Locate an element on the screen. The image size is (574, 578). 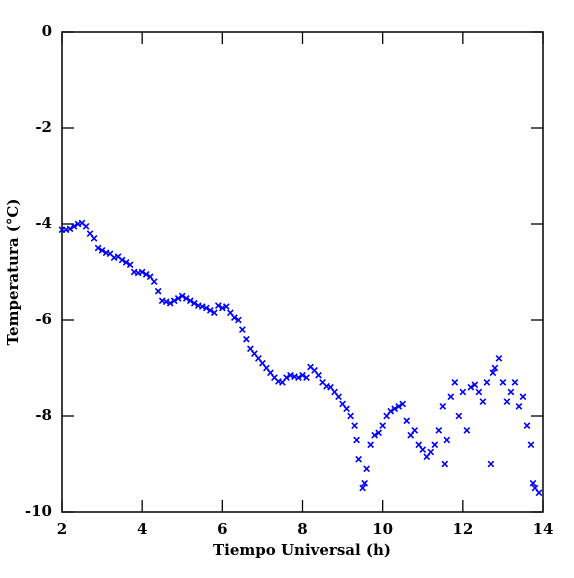
y-tick-label: -10 is located at coordinates (38, 511).